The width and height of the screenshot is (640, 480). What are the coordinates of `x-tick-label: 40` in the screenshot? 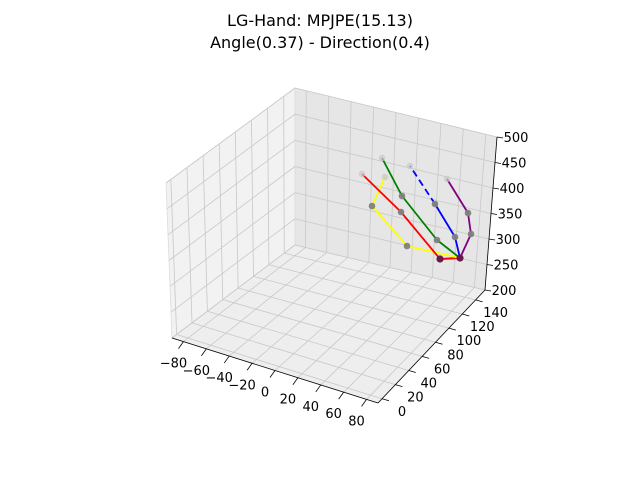 It's located at (311, 407).